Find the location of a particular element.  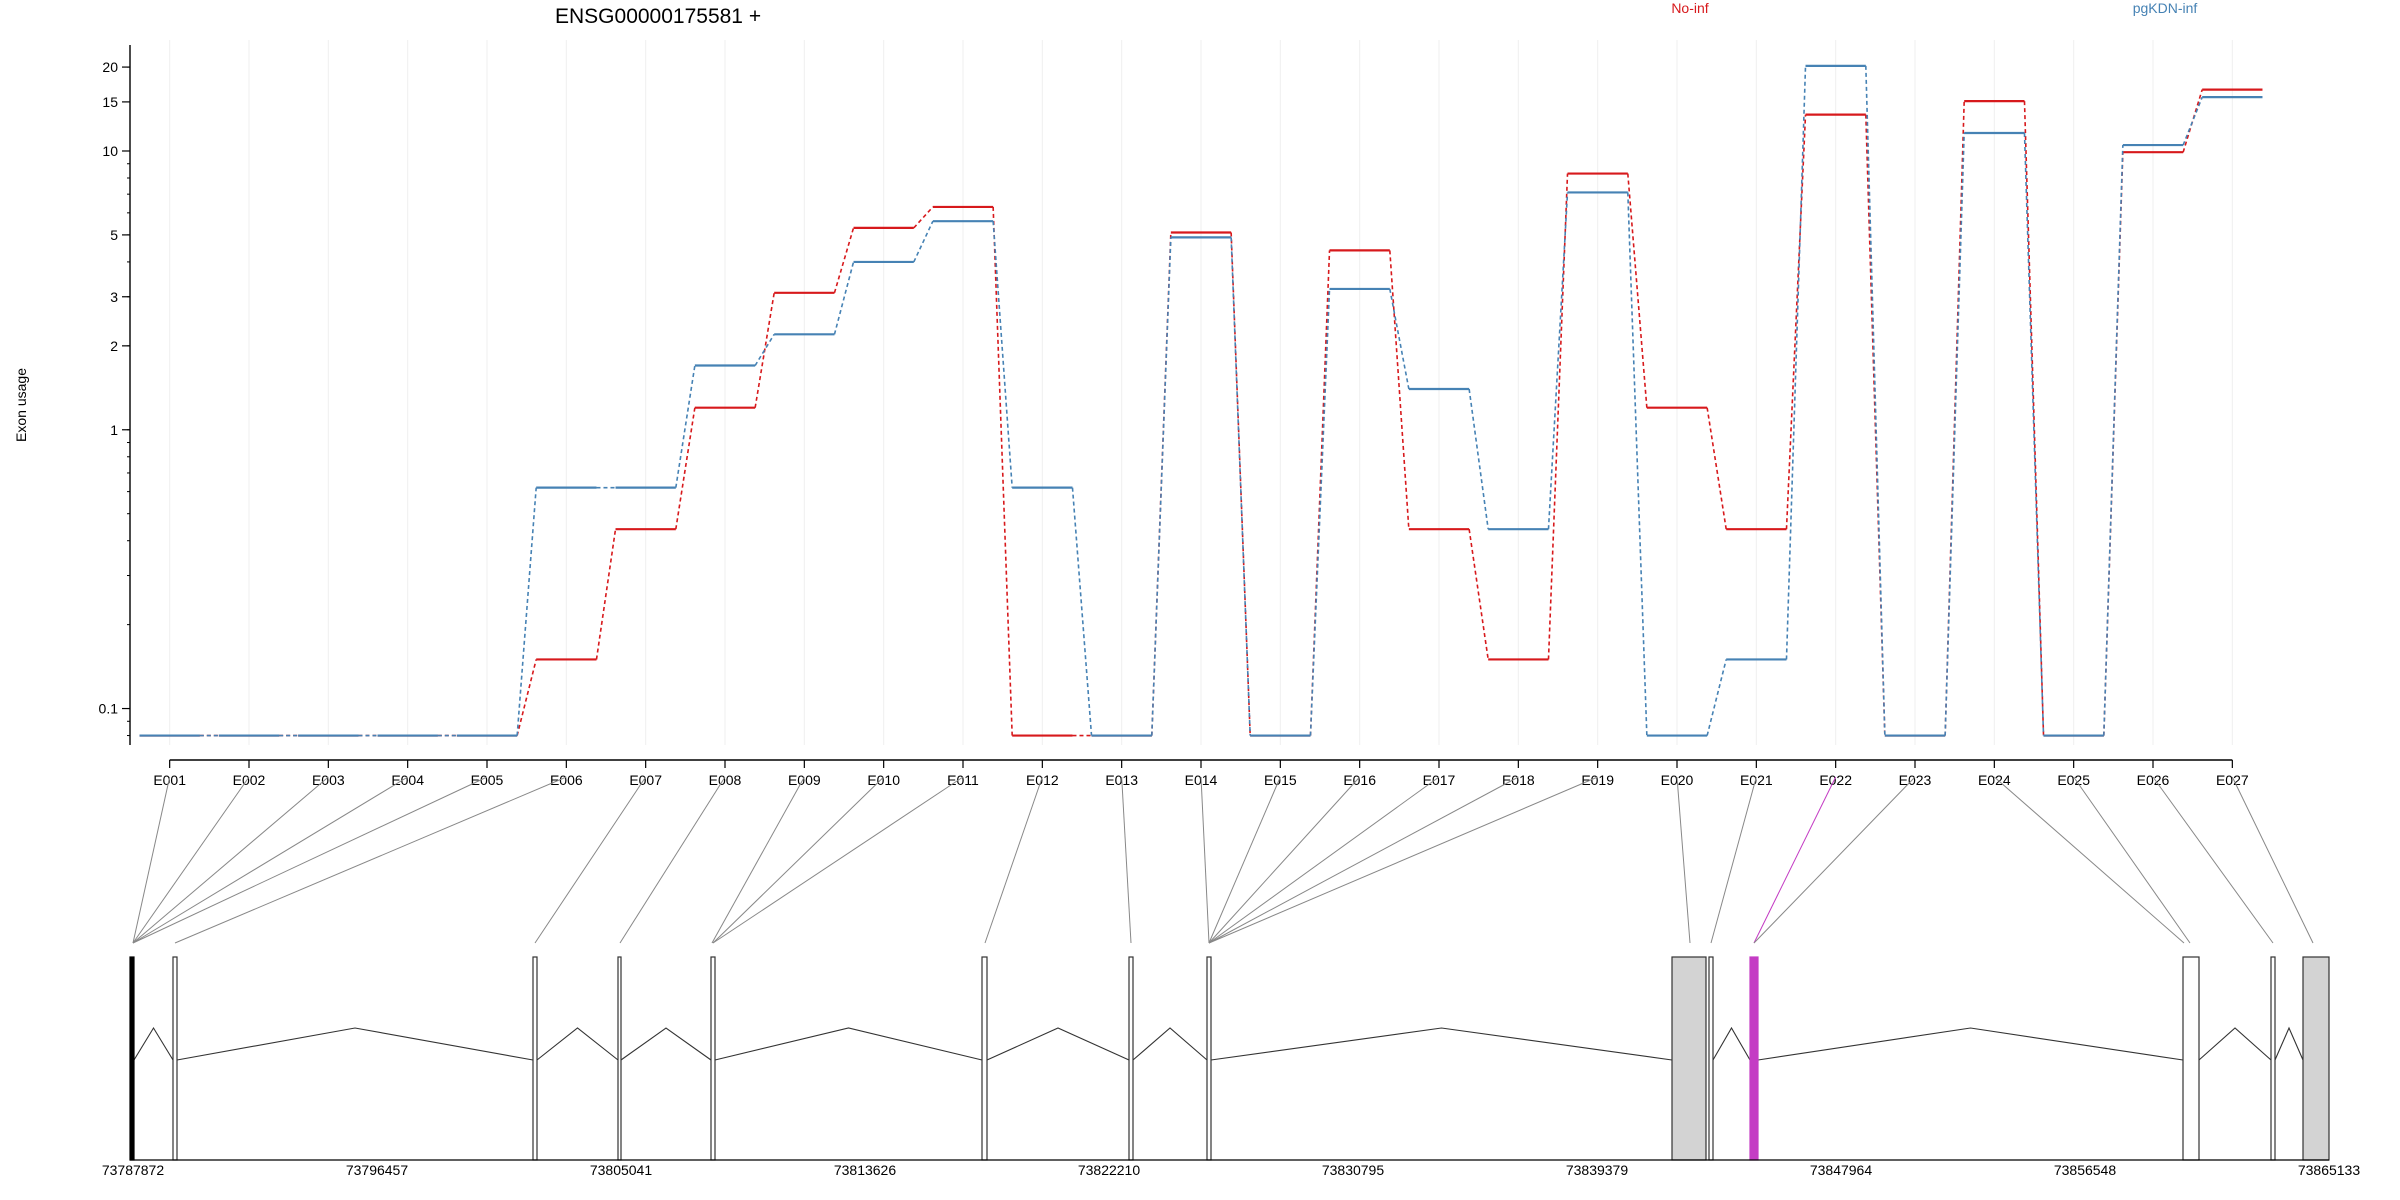

x-tick-label: E016 is located at coordinates (1359, 780).